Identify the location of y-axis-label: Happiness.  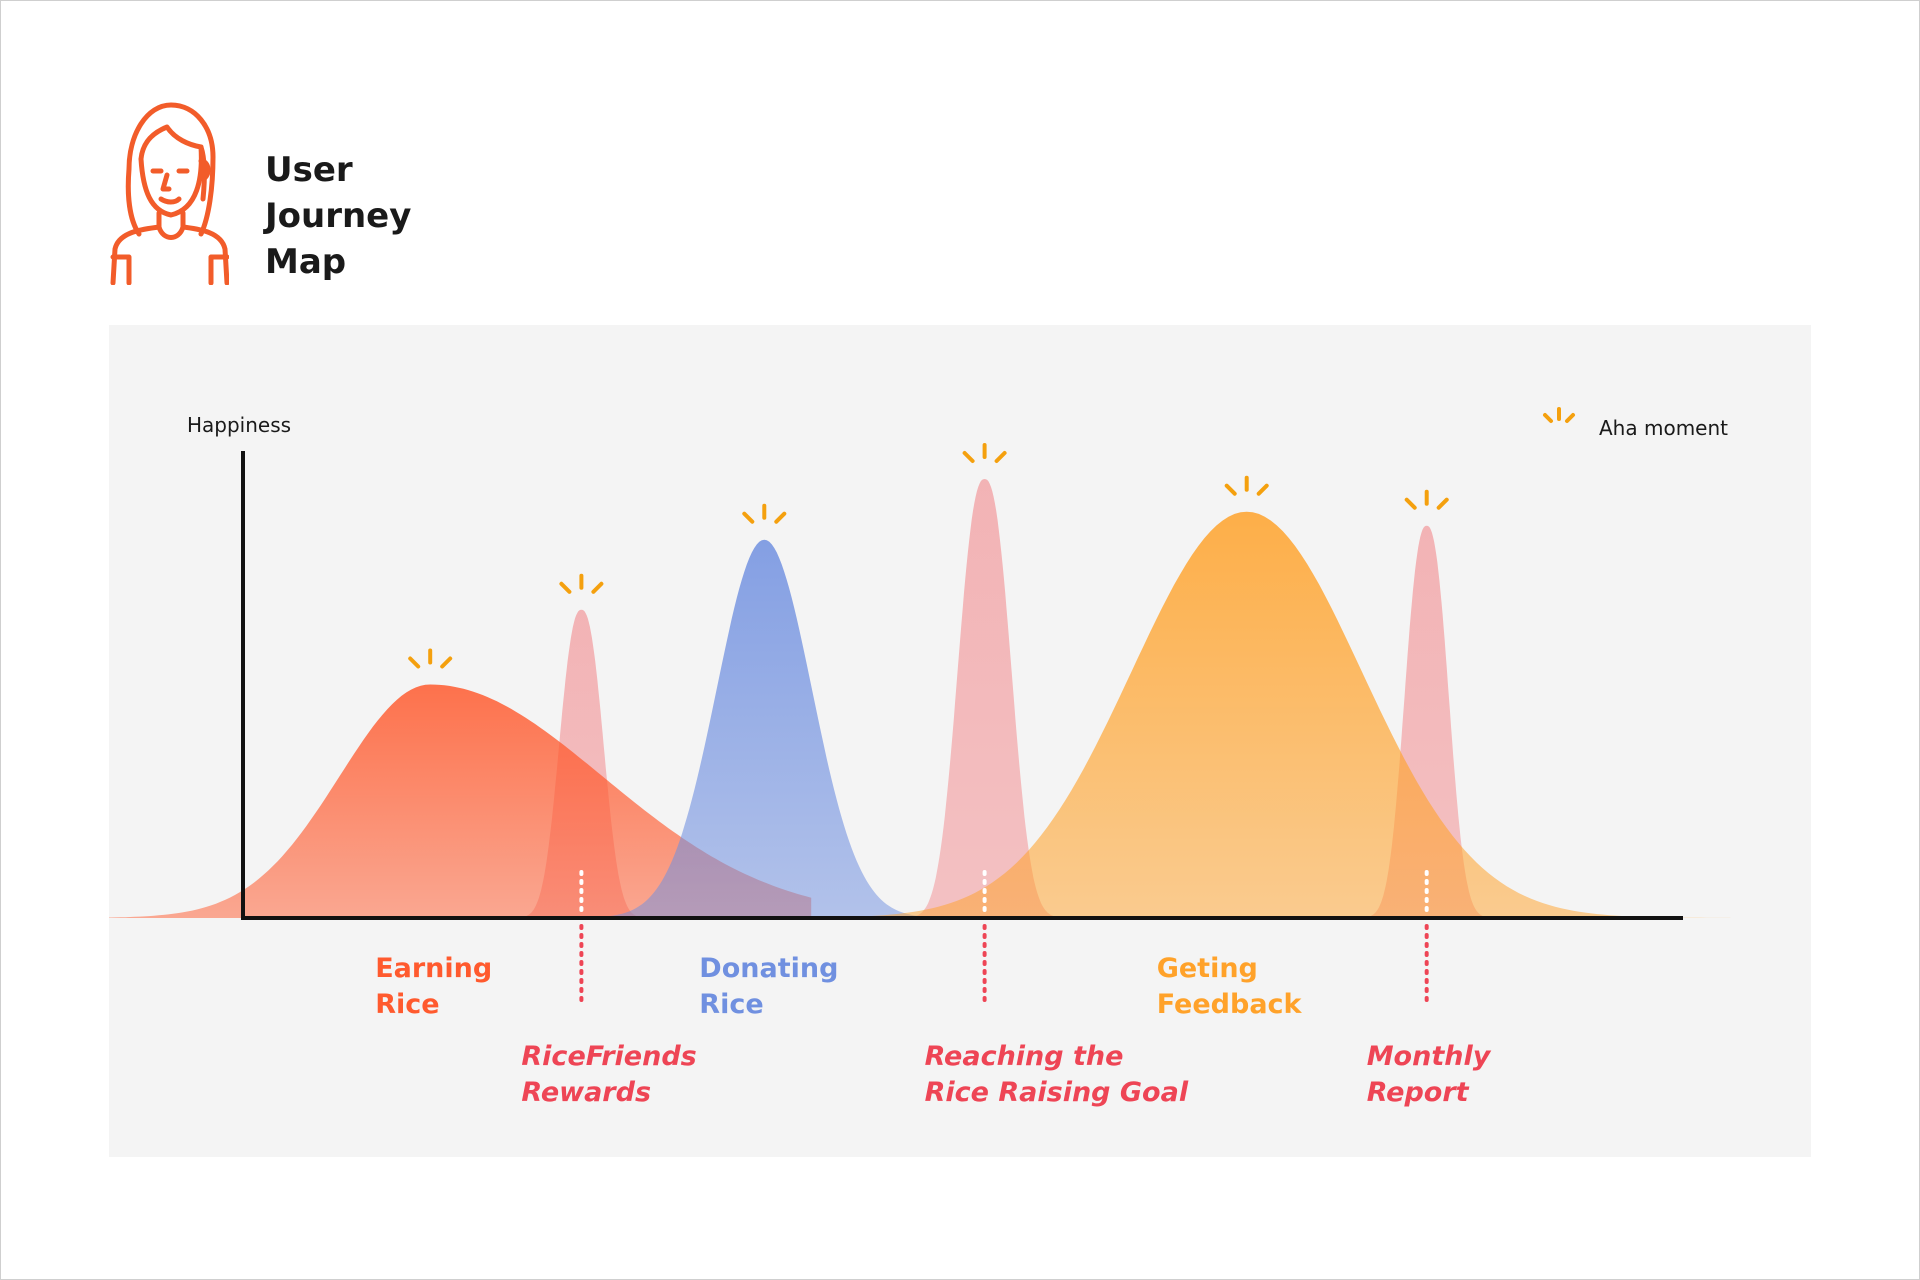
(239, 425).